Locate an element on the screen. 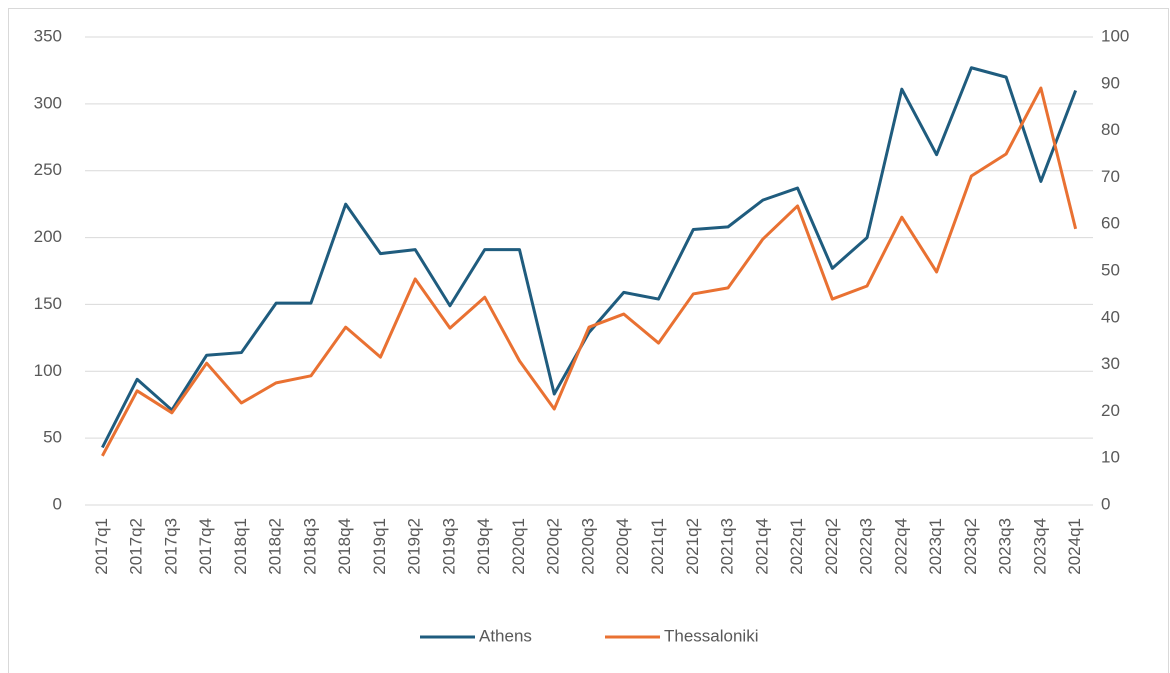  x-tick-label: 2020q2 is located at coordinates (553, 546).